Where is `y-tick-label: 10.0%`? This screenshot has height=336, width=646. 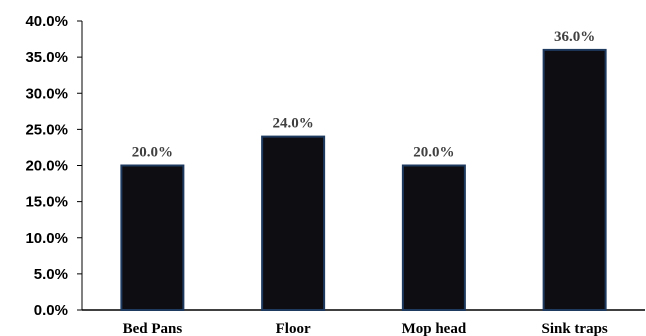 y-tick-label: 10.0% is located at coordinates (46, 238).